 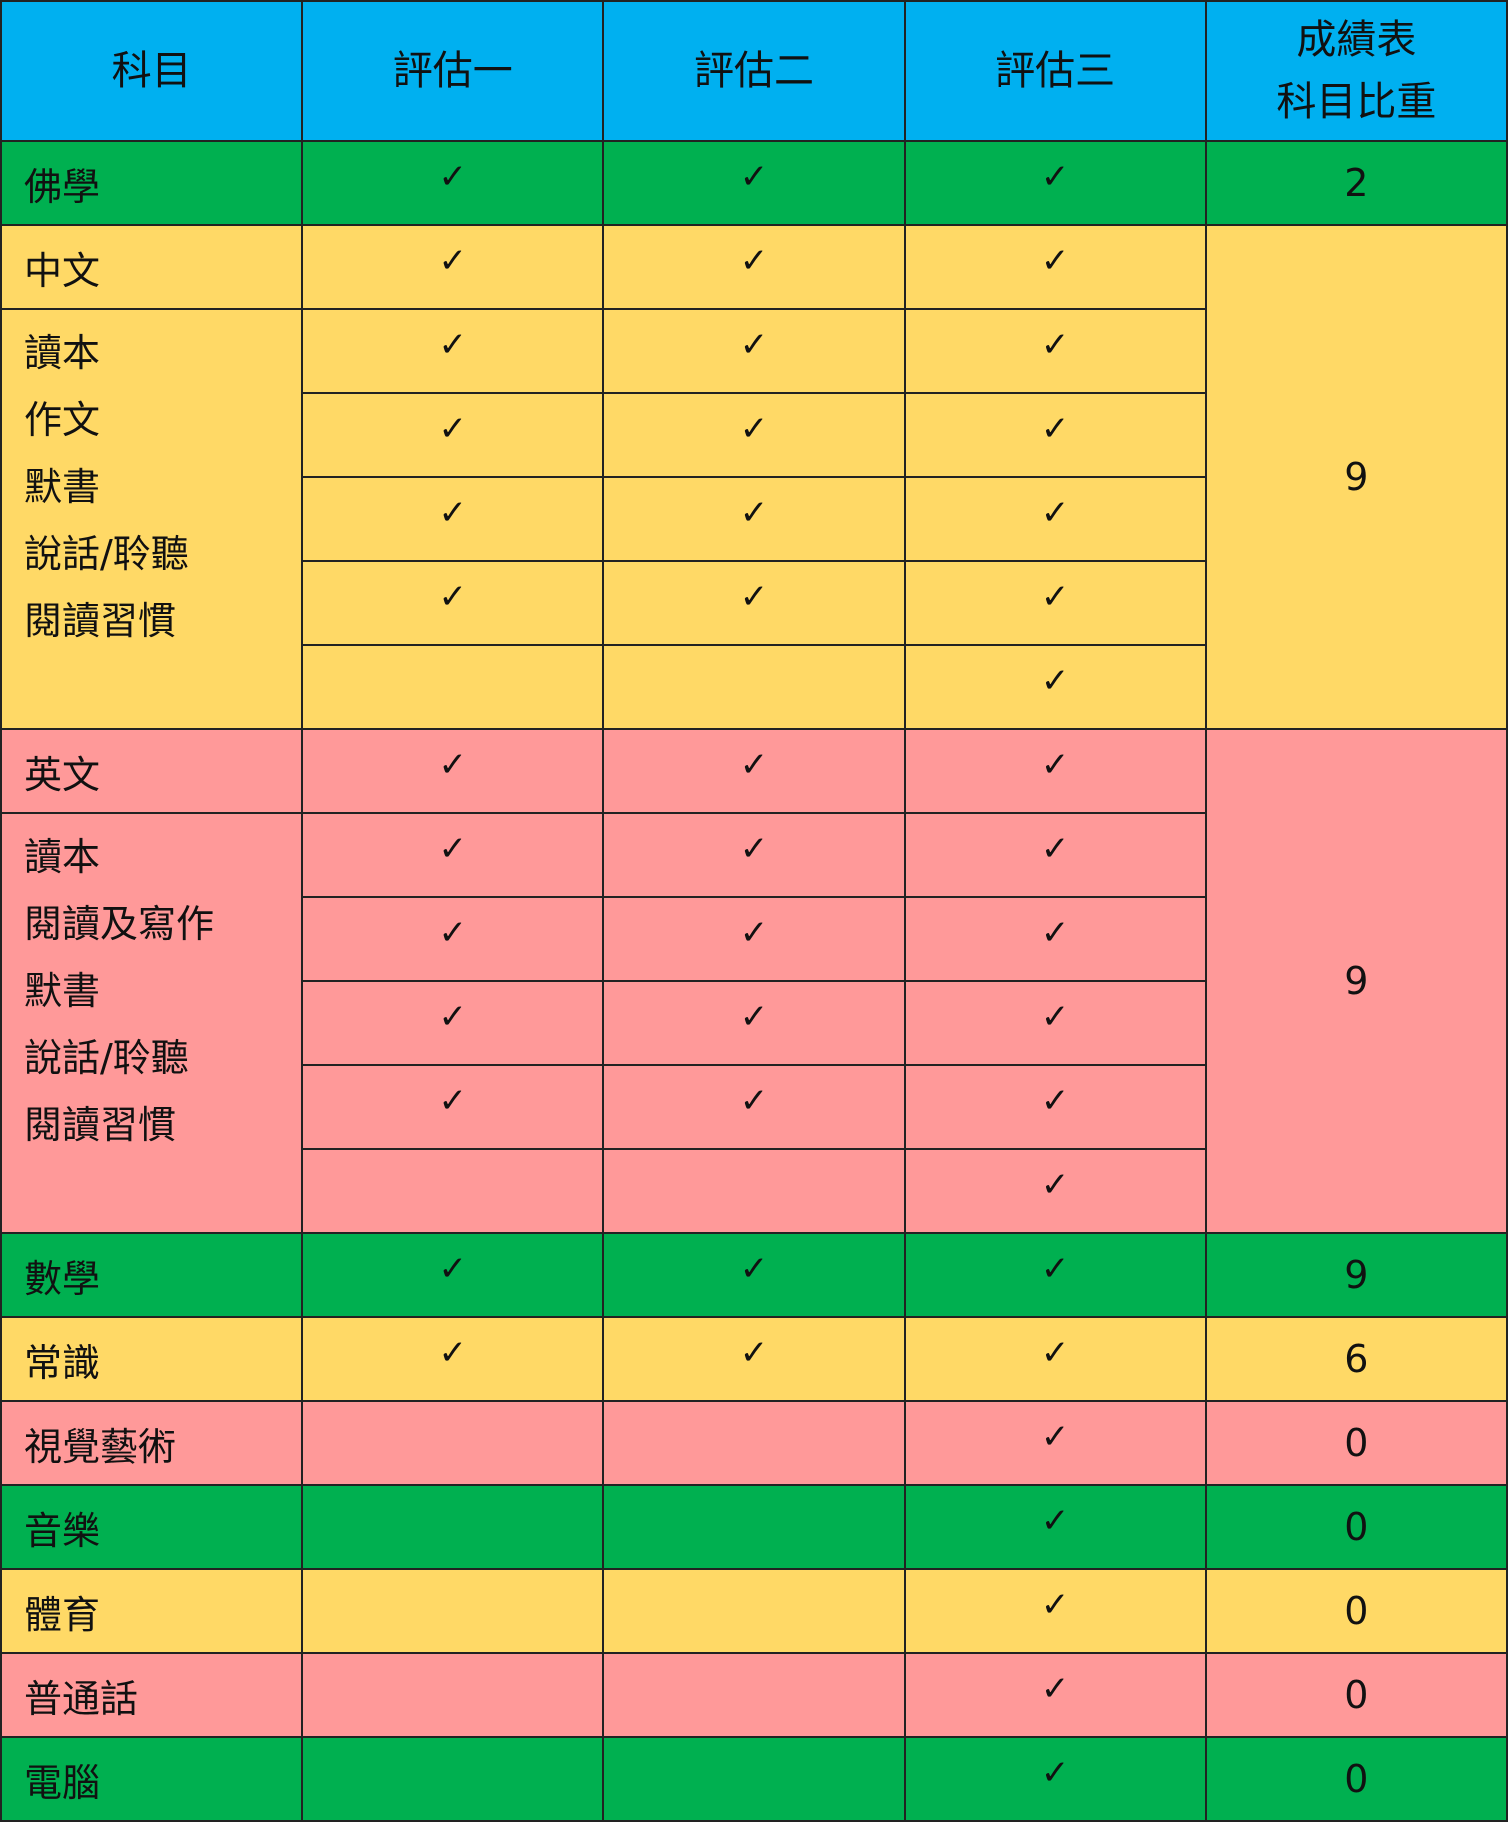 What do you see at coordinates (152, 519) in the screenshot?
I see `sub-item-labels: 讀本作文默書說話/聆聽閱讀習慣` at bounding box center [152, 519].